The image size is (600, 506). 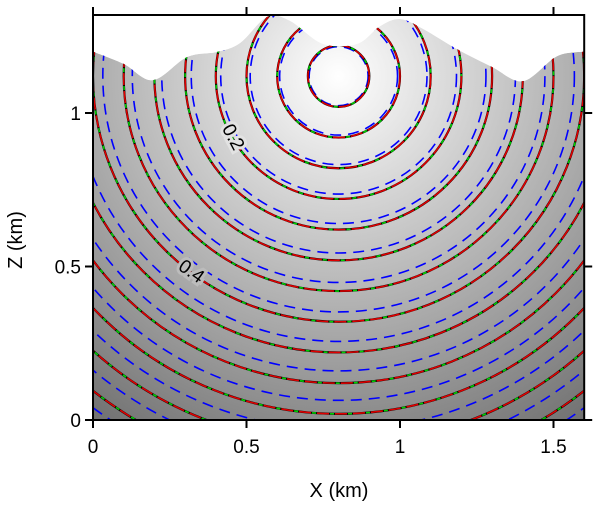 I want to click on y-tick-label: 0, so click(x=75, y=421).